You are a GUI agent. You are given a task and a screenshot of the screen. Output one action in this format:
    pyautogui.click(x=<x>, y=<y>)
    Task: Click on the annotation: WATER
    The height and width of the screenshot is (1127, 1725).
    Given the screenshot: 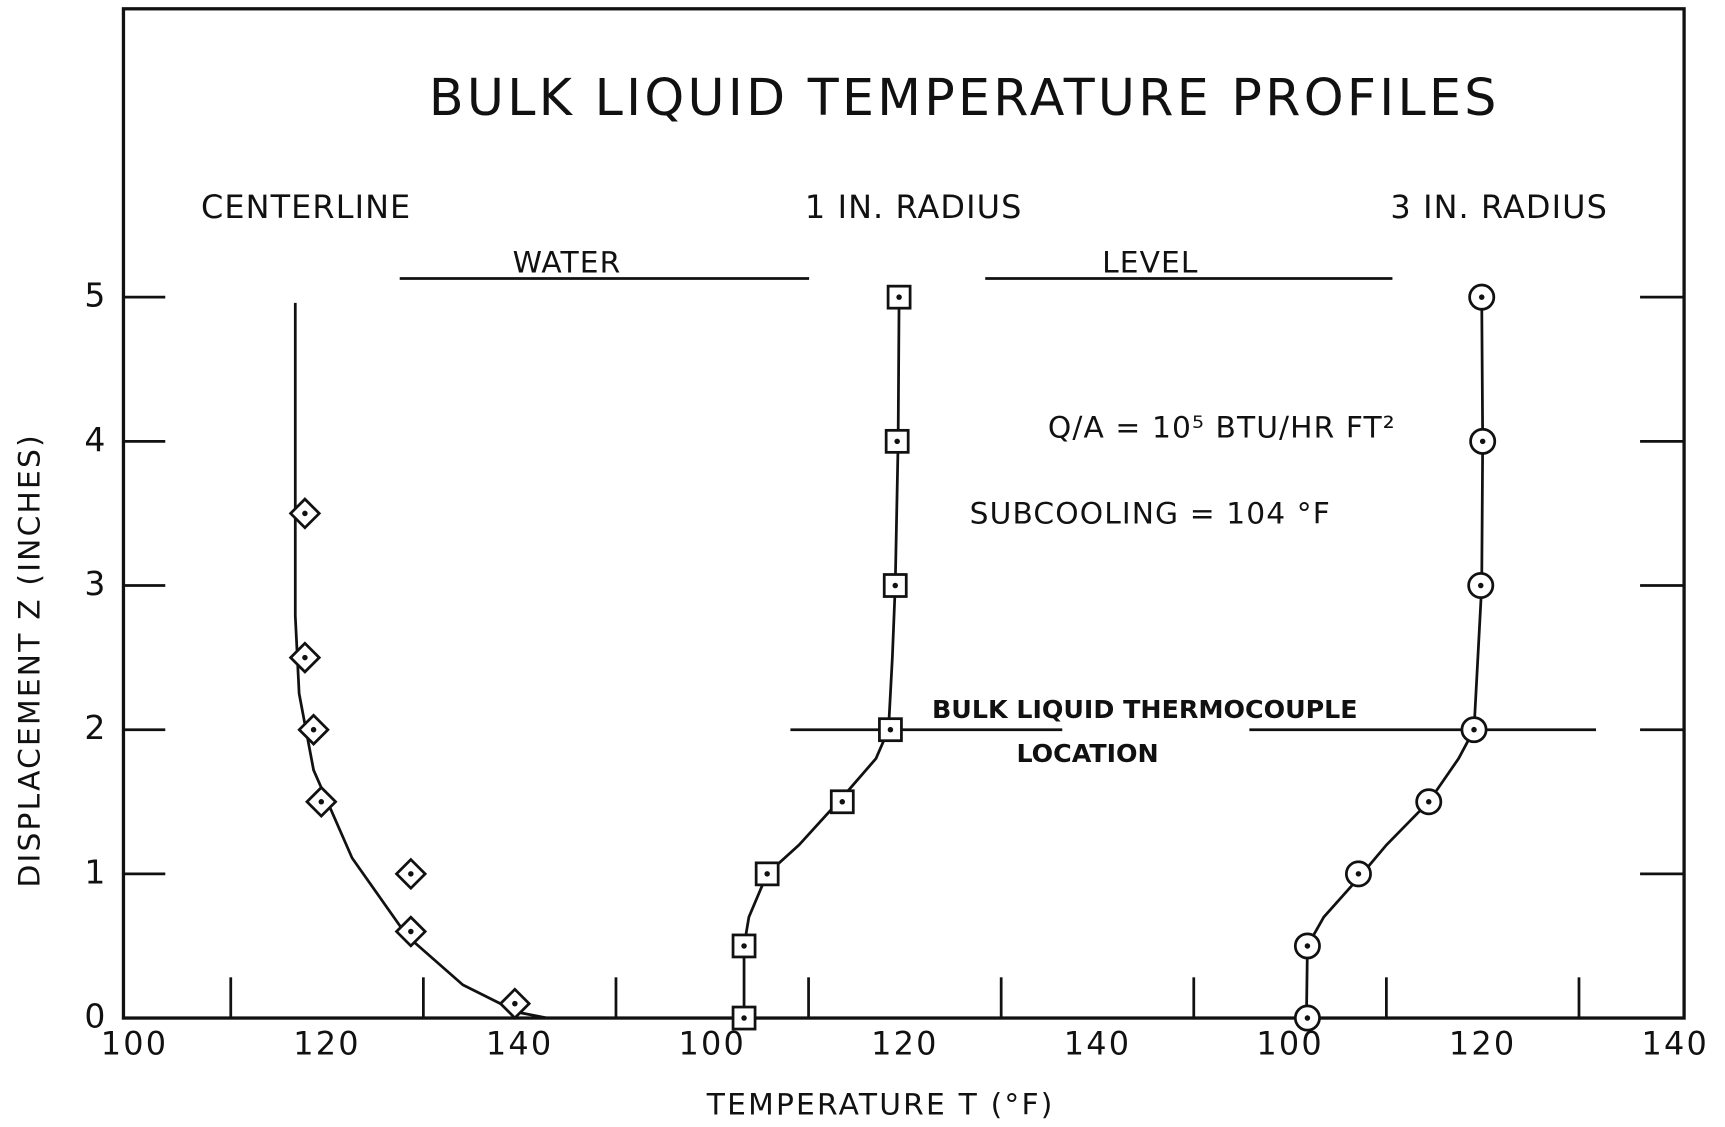 What is the action you would take?
    pyautogui.click(x=567, y=263)
    